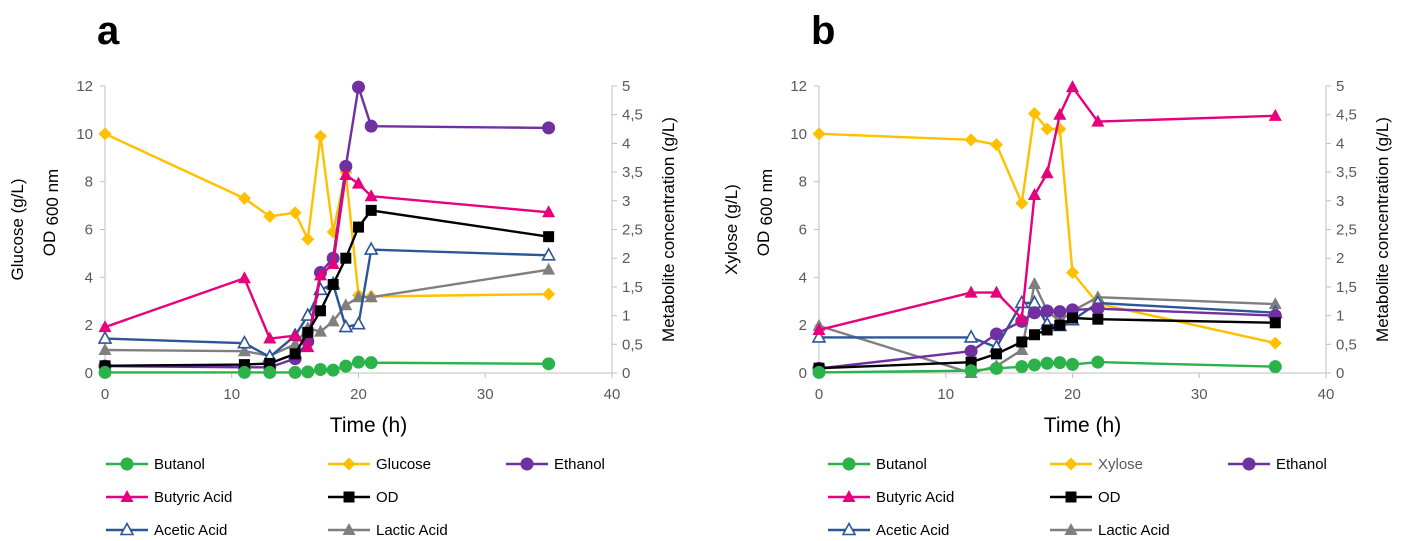 The width and height of the screenshot is (1408, 541). Describe the element at coordinates (1340, 143) in the screenshot. I see `y-right-tick-label: 4` at that location.